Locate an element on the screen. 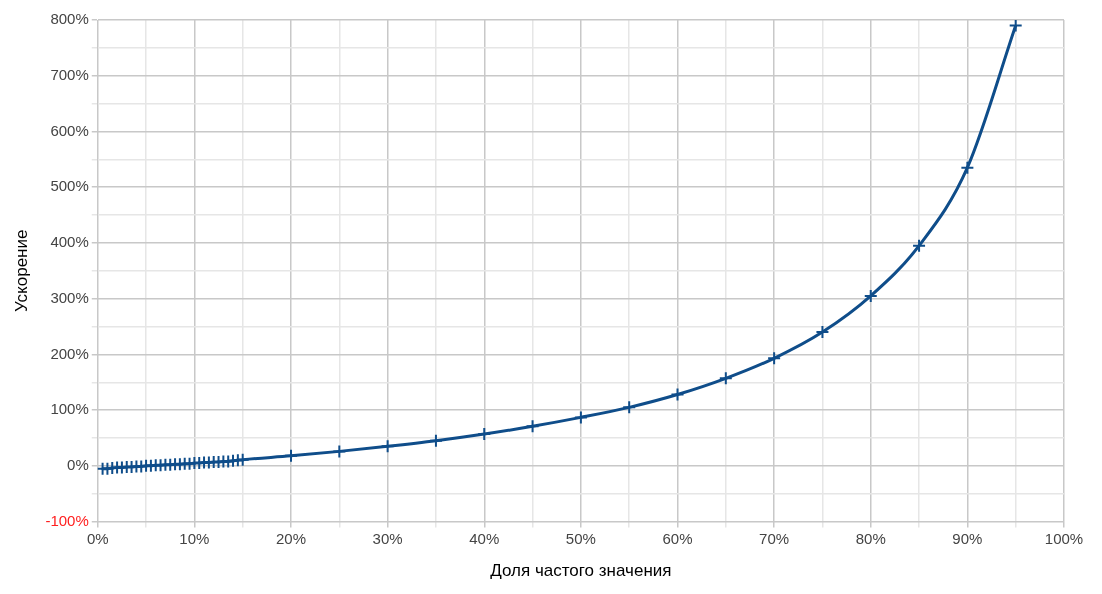 Image resolution: width=1102 pixels, height=594 pixels. y-tick-label: 700% is located at coordinates (69, 74).